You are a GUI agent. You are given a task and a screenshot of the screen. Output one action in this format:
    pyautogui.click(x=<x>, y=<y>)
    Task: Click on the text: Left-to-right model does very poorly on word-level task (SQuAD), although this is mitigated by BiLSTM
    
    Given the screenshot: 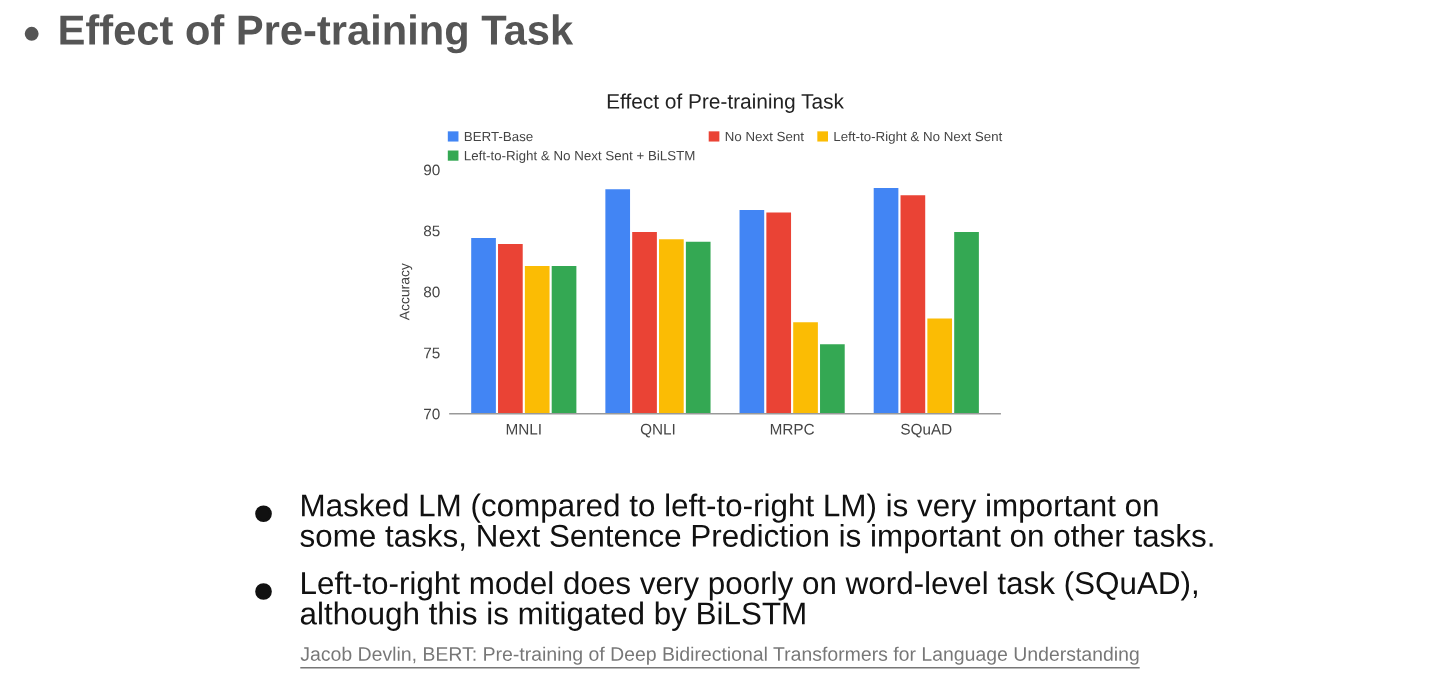 What is the action you would take?
    pyautogui.click(x=748, y=601)
    